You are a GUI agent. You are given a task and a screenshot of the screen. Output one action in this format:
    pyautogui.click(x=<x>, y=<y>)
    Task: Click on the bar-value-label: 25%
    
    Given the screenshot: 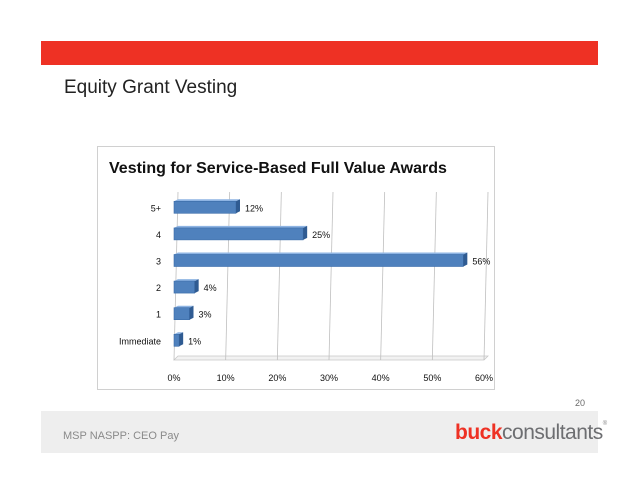 What is the action you would take?
    pyautogui.click(x=321, y=235)
    